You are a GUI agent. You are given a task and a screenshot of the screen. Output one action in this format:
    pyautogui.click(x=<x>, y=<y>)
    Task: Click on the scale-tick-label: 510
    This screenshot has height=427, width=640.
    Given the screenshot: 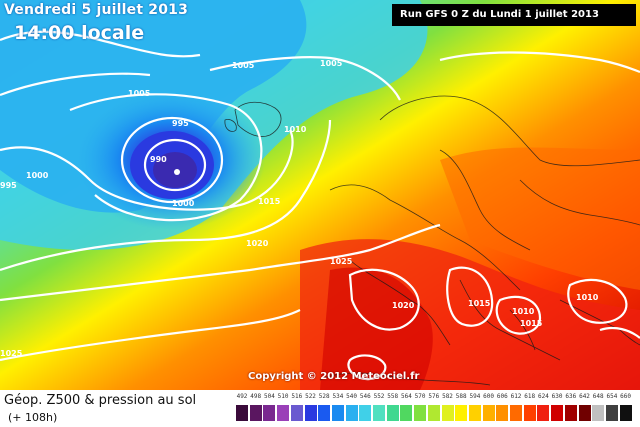 What is the action you would take?
    pyautogui.click(x=283, y=396)
    